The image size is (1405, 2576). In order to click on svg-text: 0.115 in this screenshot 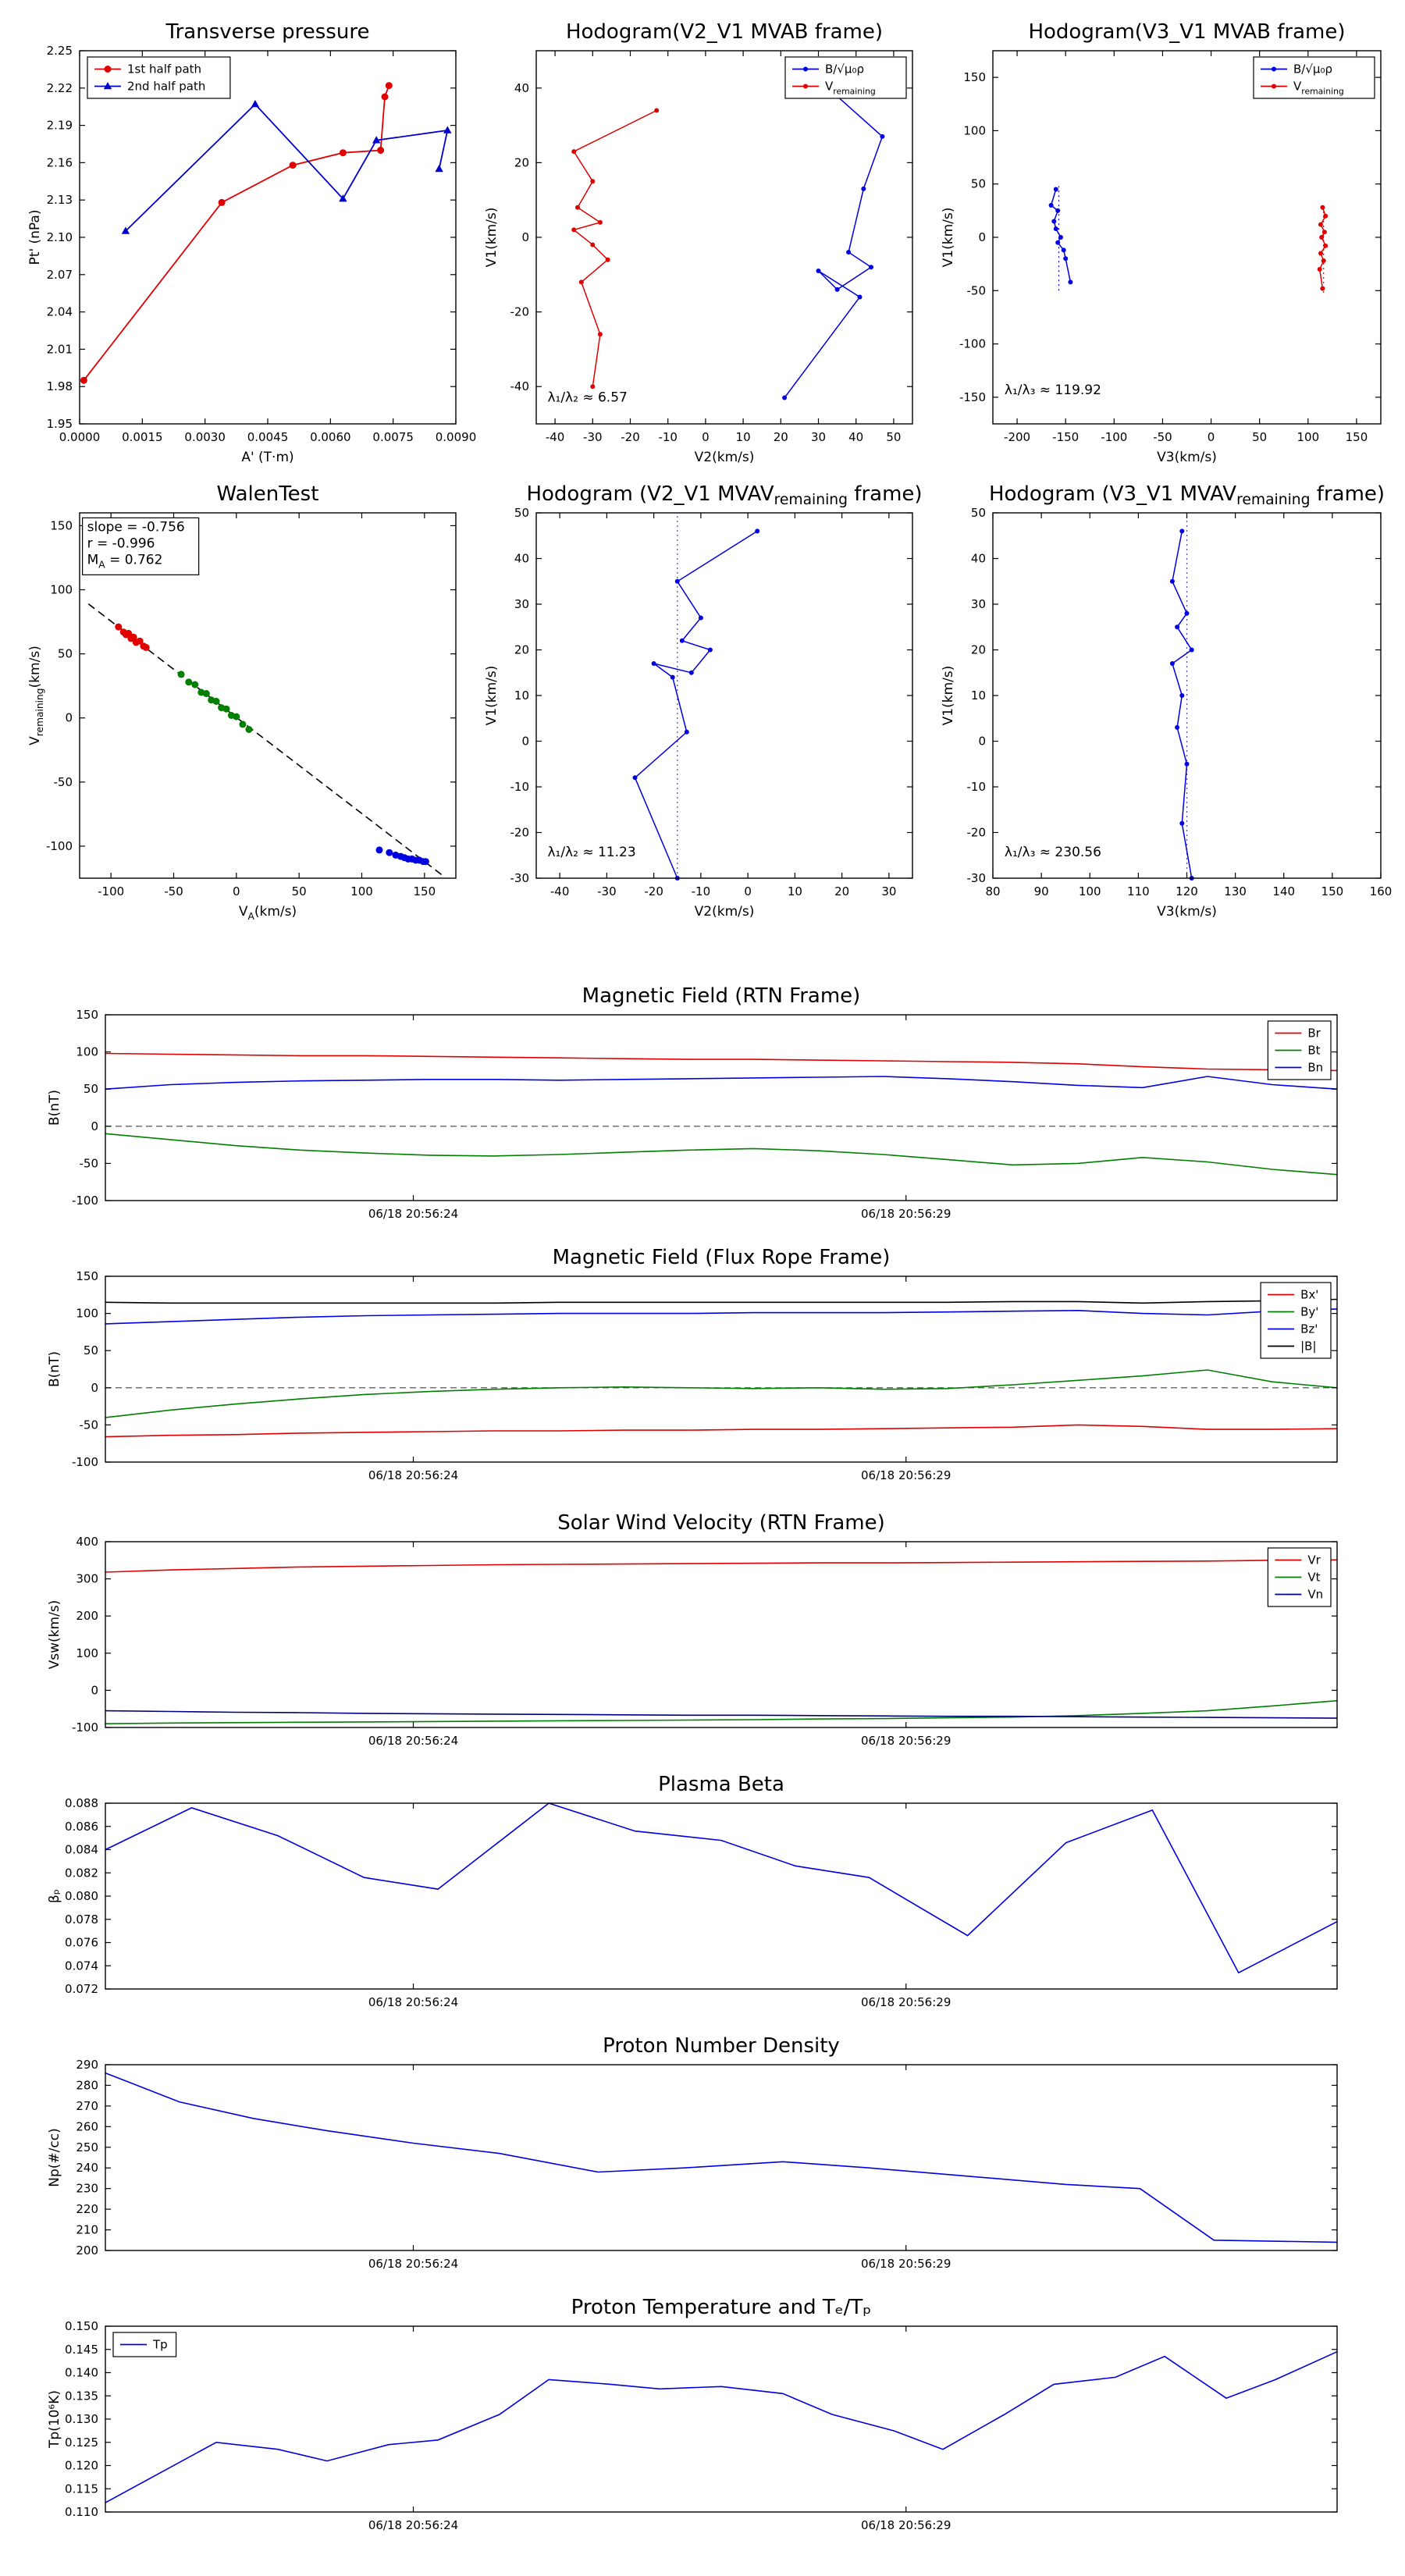, I will do `click(81, 2489)`.